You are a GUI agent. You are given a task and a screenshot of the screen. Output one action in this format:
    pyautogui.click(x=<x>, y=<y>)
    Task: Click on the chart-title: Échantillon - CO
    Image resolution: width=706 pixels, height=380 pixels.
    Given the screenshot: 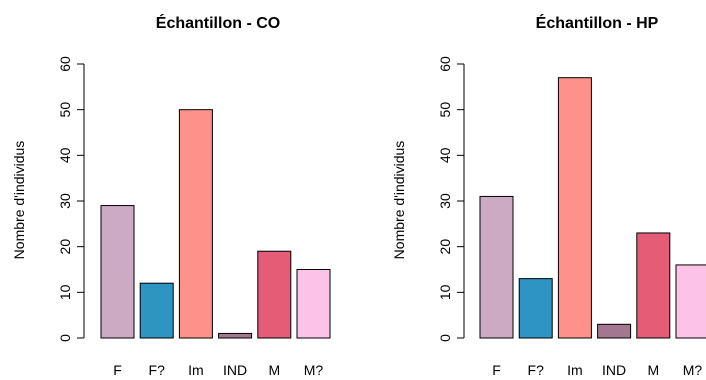 What is the action you would take?
    pyautogui.click(x=218, y=22)
    